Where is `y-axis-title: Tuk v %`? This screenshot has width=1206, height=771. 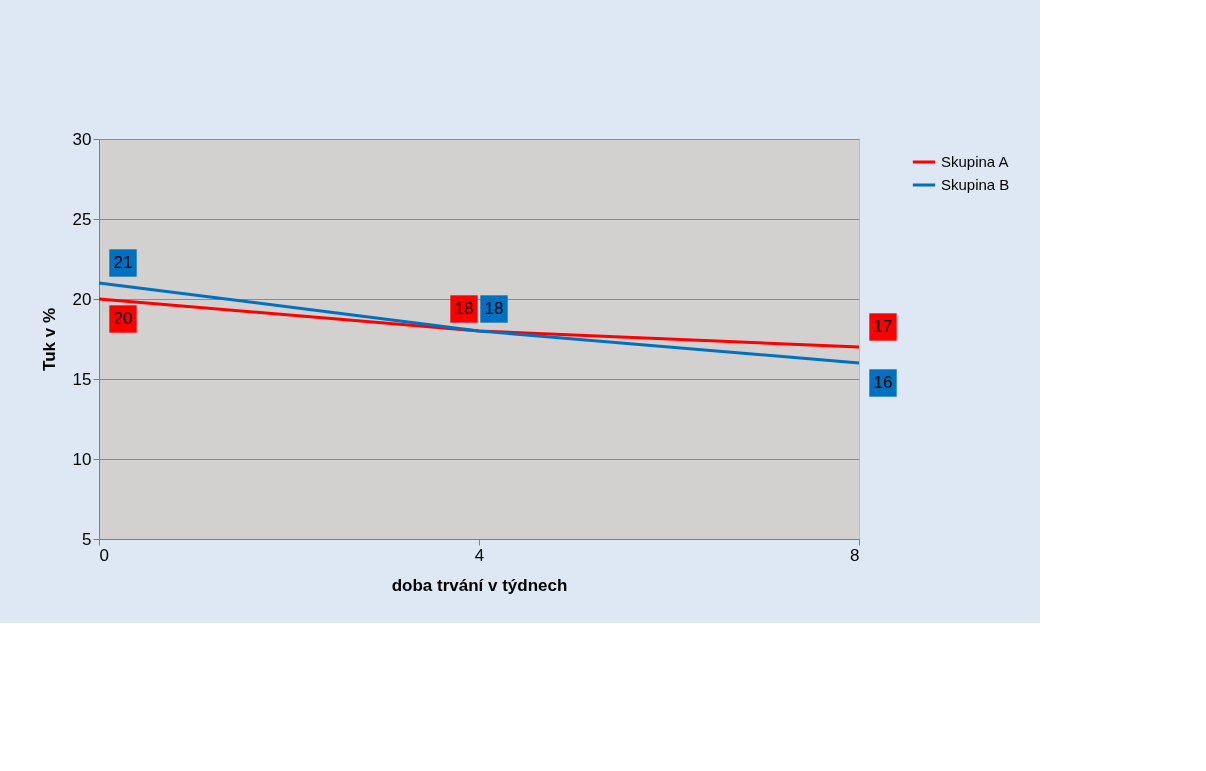 y-axis-title: Tuk v % is located at coordinates (49, 339).